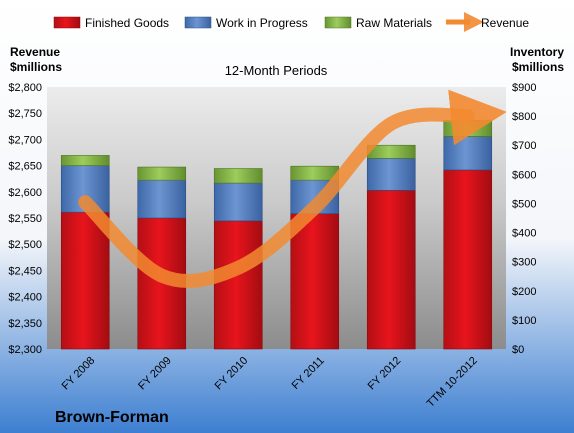 The image size is (574, 433). What do you see at coordinates (36, 67) in the screenshot?
I see `left-axis-title-line2: $millions` at bounding box center [36, 67].